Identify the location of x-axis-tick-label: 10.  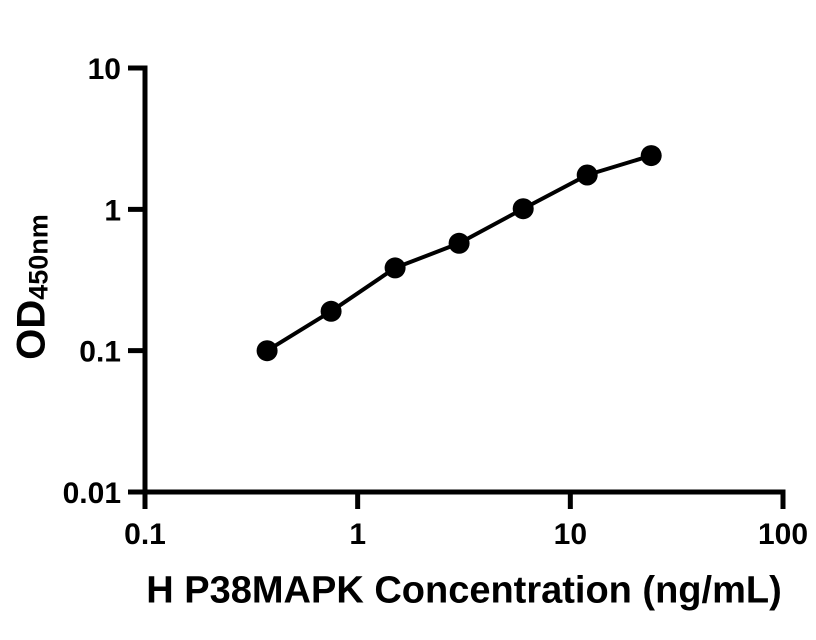
(570, 534).